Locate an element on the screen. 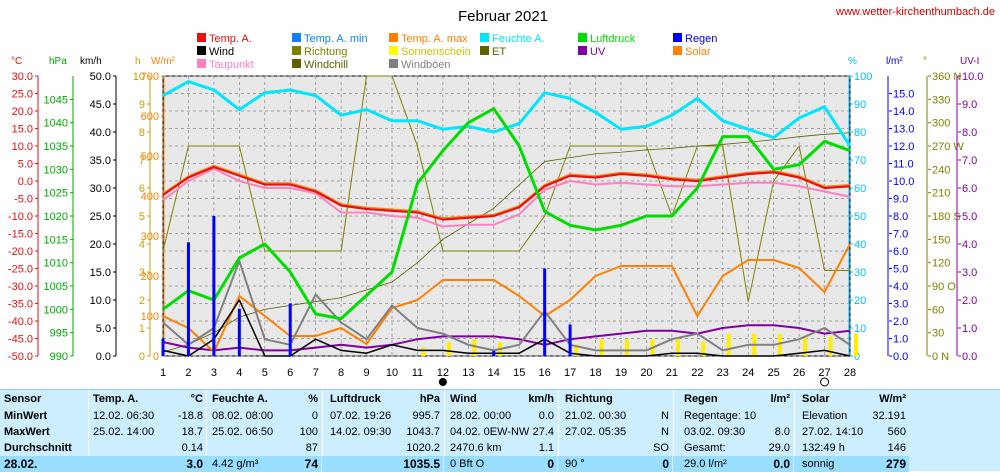  label-max: MaxWert is located at coordinates (27, 432).